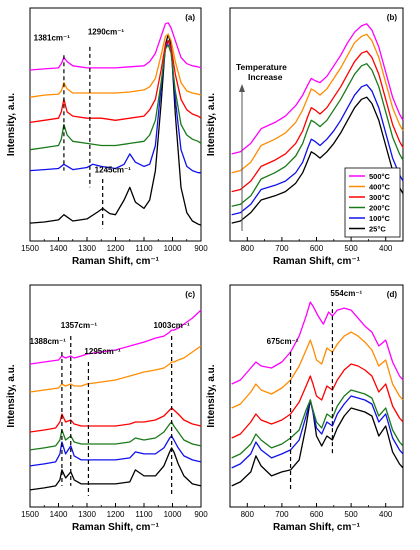 This screenshot has height=550, width=420. What do you see at coordinates (283, 341) in the screenshot?
I see `peak-label: 675cm⁻¹` at bounding box center [283, 341].